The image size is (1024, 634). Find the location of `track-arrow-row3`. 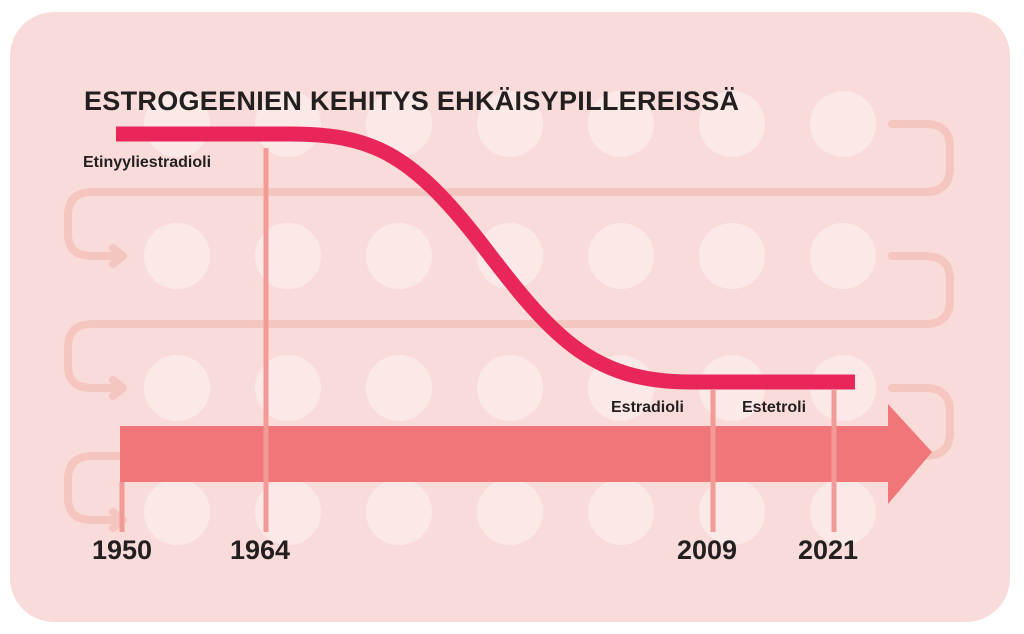

track-arrow-row3 is located at coordinates (118, 388).